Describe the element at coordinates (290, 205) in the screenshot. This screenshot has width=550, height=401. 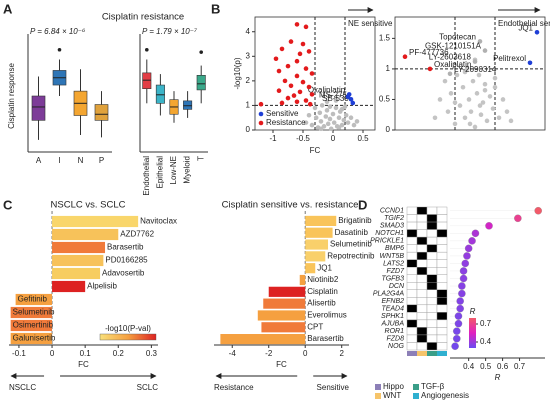
I see `chart-title: Cisplatin sensitive vs. resistance` at that location.